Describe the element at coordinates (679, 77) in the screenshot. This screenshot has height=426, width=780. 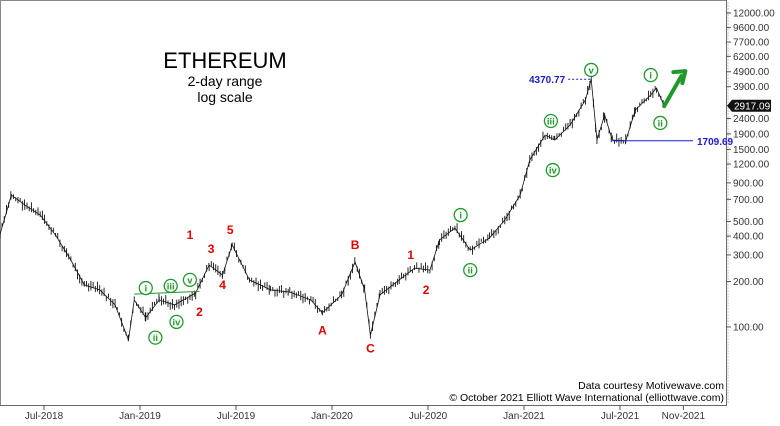
I see `projection-arrow-head-icon` at that location.